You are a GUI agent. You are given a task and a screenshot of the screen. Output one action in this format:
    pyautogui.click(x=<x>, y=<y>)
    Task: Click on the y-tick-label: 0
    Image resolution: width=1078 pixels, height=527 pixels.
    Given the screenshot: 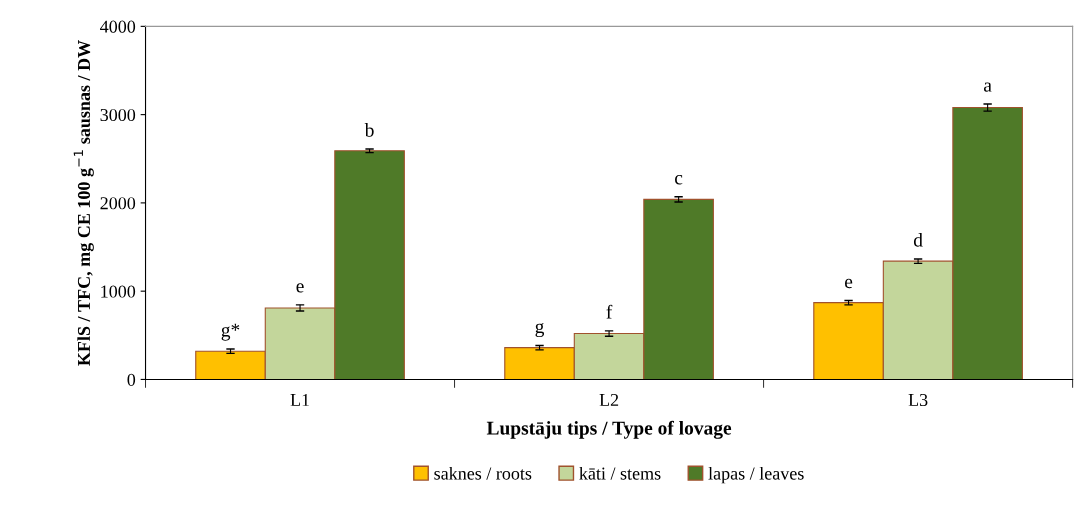 What is the action you would take?
    pyautogui.click(x=131, y=379)
    